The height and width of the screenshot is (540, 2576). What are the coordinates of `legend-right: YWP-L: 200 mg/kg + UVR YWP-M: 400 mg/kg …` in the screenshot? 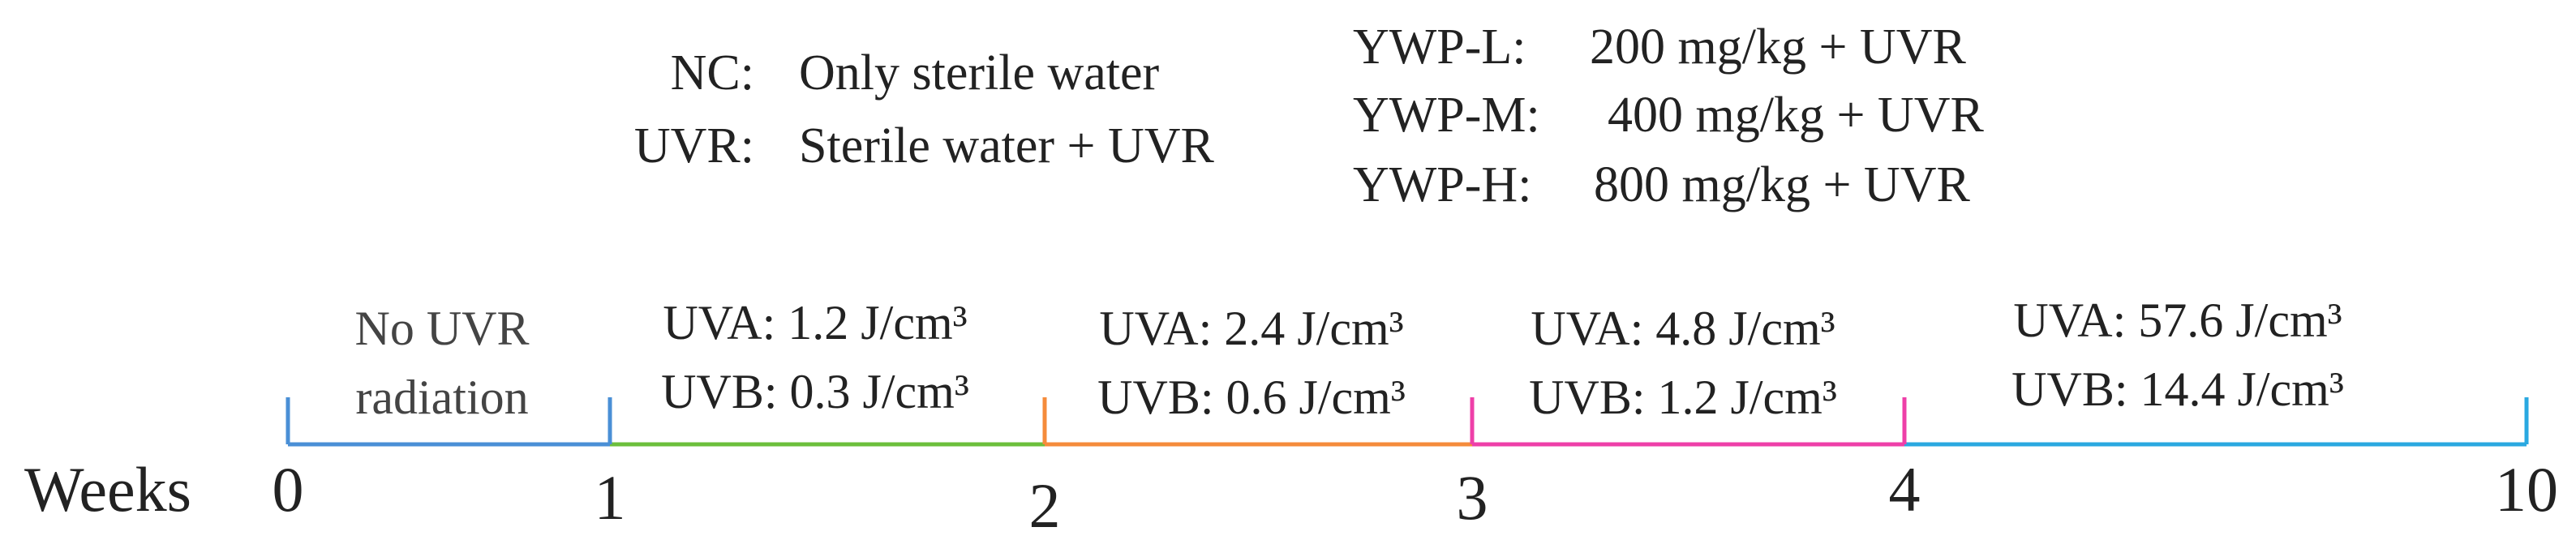 It's located at (1668, 116).